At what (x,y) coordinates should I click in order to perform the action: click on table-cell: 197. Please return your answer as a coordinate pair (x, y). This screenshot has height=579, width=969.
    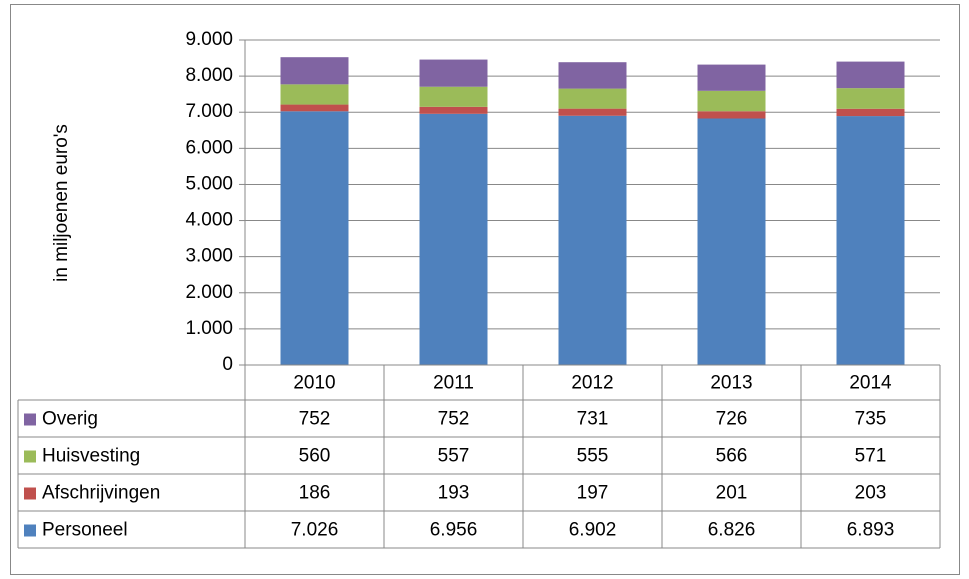
    Looking at the image, I should click on (593, 493).